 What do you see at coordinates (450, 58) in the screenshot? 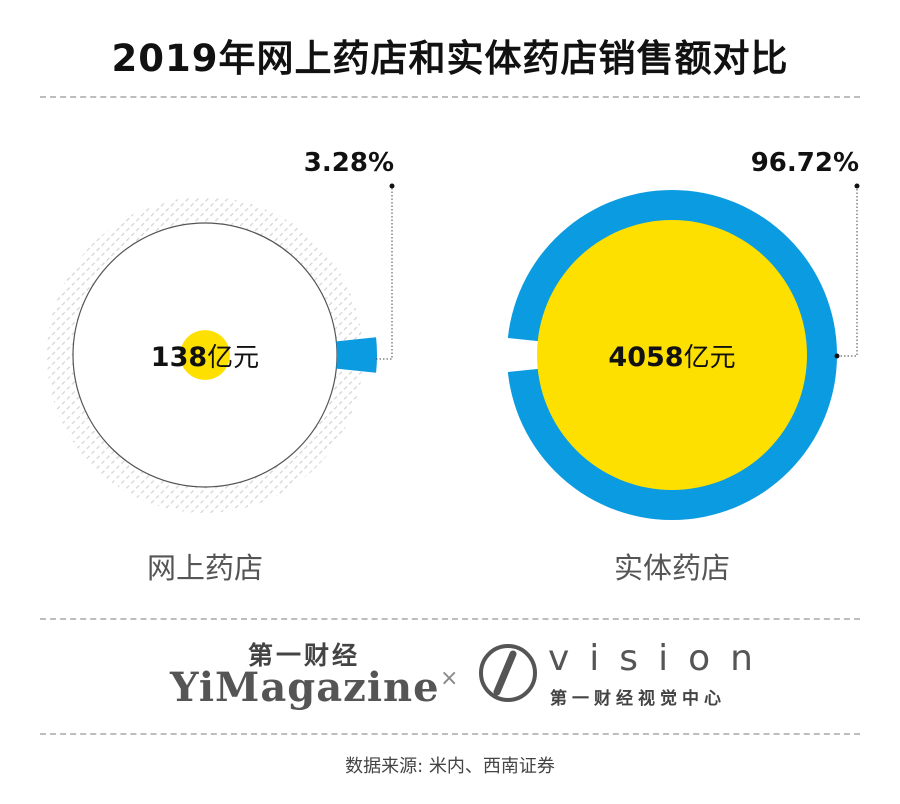
I see `chart-title: 2019年网上药店和实体药店销售额对比` at bounding box center [450, 58].